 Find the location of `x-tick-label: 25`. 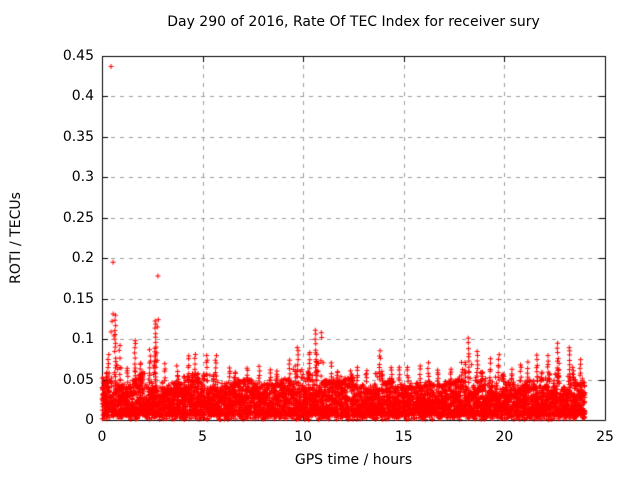

x-tick-label: 25 is located at coordinates (605, 437).